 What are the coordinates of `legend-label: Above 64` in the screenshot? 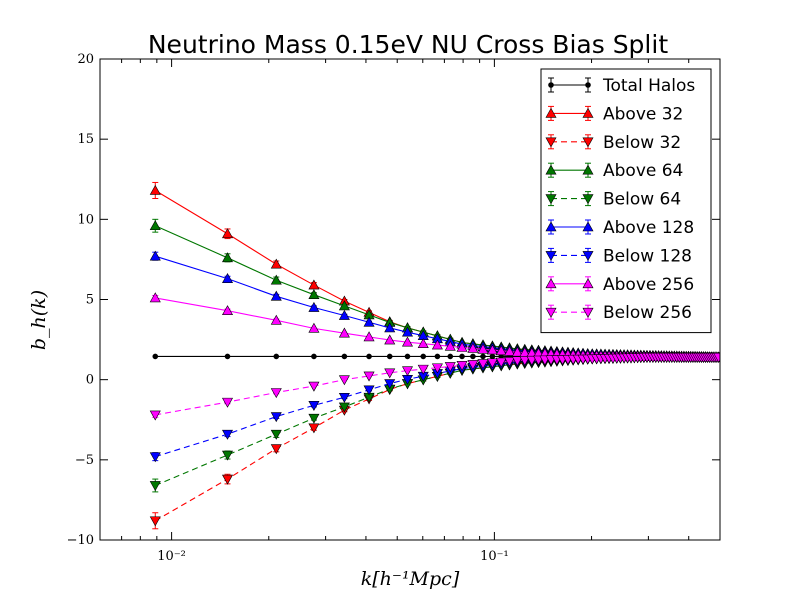 It's located at (643, 171).